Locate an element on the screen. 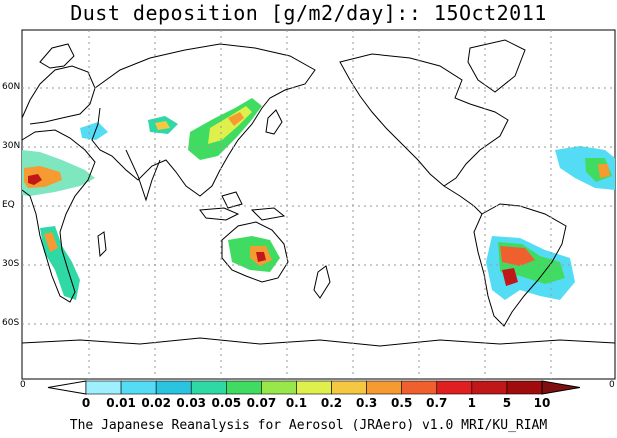 The height and width of the screenshot is (438, 617). coast-australia is located at coordinates (255, 252).